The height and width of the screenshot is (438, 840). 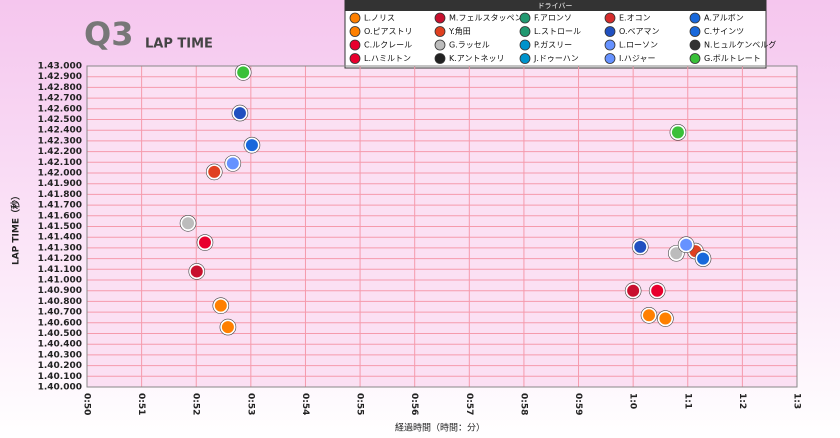 I want to click on legend-label: C.ルクレール, so click(x=388, y=45).